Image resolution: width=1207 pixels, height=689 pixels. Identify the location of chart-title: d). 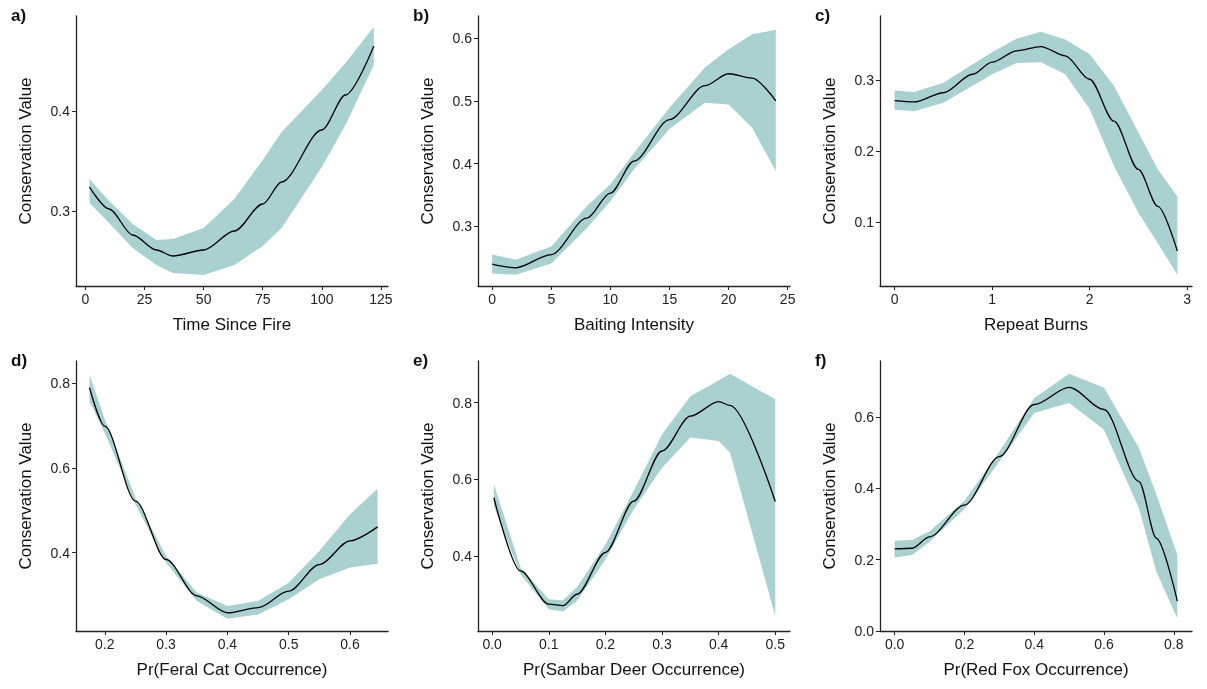
(19, 360).